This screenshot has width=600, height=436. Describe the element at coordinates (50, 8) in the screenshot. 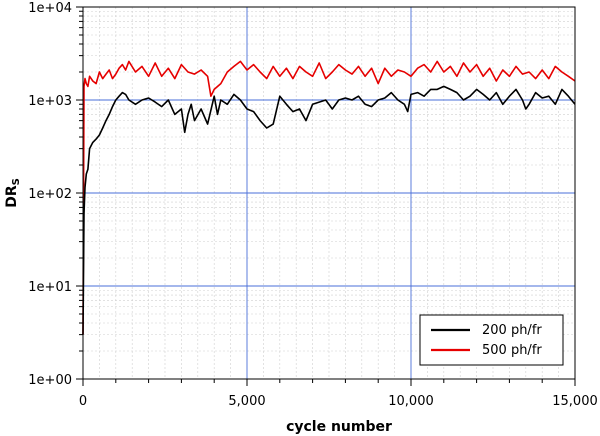

I see `y-tick-label: 1e+04` at that location.